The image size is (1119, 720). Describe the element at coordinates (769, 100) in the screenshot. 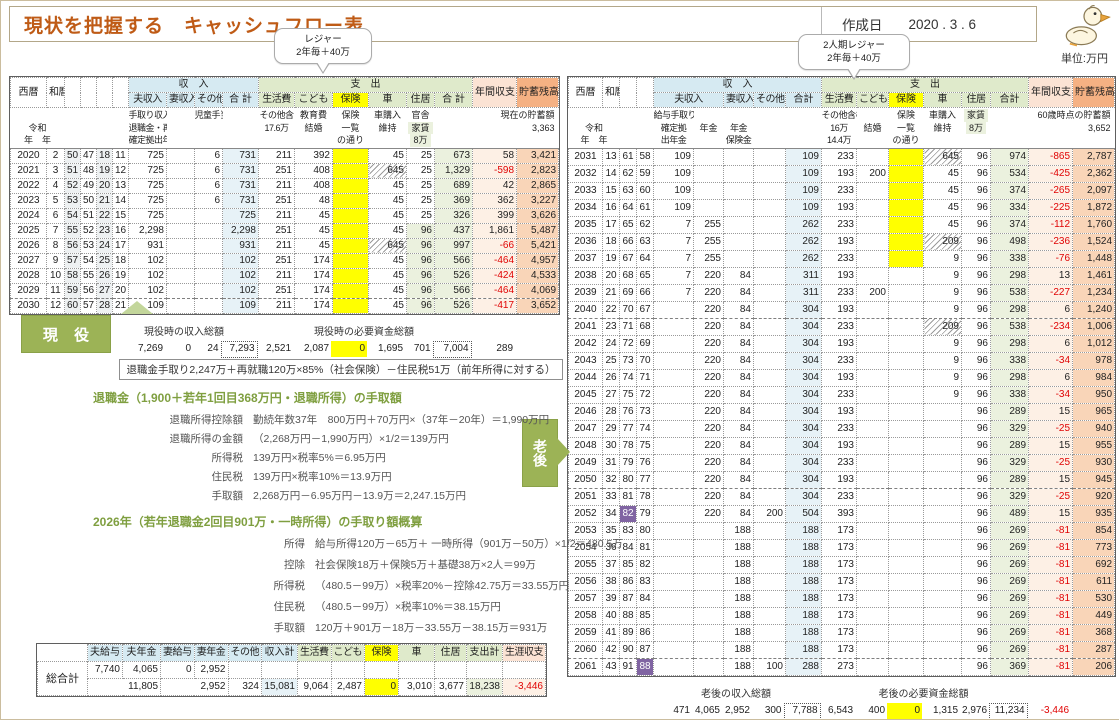

I see `col-header-other: その他` at that location.